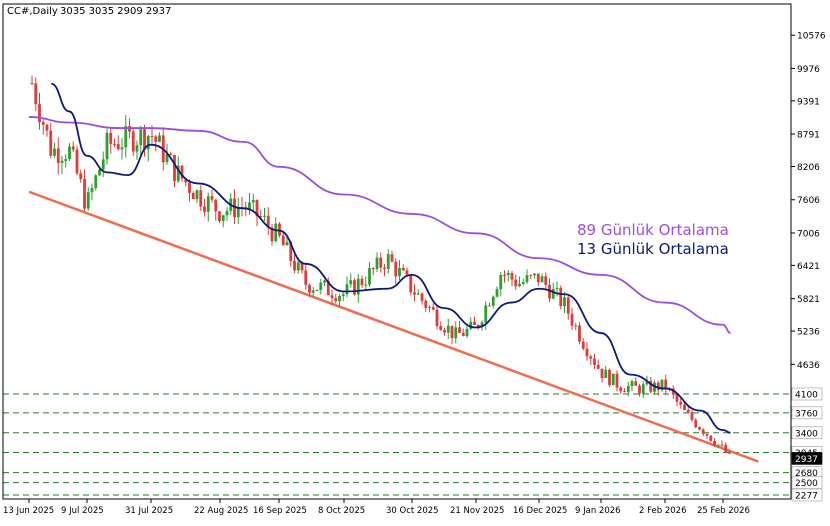 This screenshot has height=526, width=830. Describe the element at coordinates (808, 234) in the screenshot. I see `y-tick-label: 7006` at that location.